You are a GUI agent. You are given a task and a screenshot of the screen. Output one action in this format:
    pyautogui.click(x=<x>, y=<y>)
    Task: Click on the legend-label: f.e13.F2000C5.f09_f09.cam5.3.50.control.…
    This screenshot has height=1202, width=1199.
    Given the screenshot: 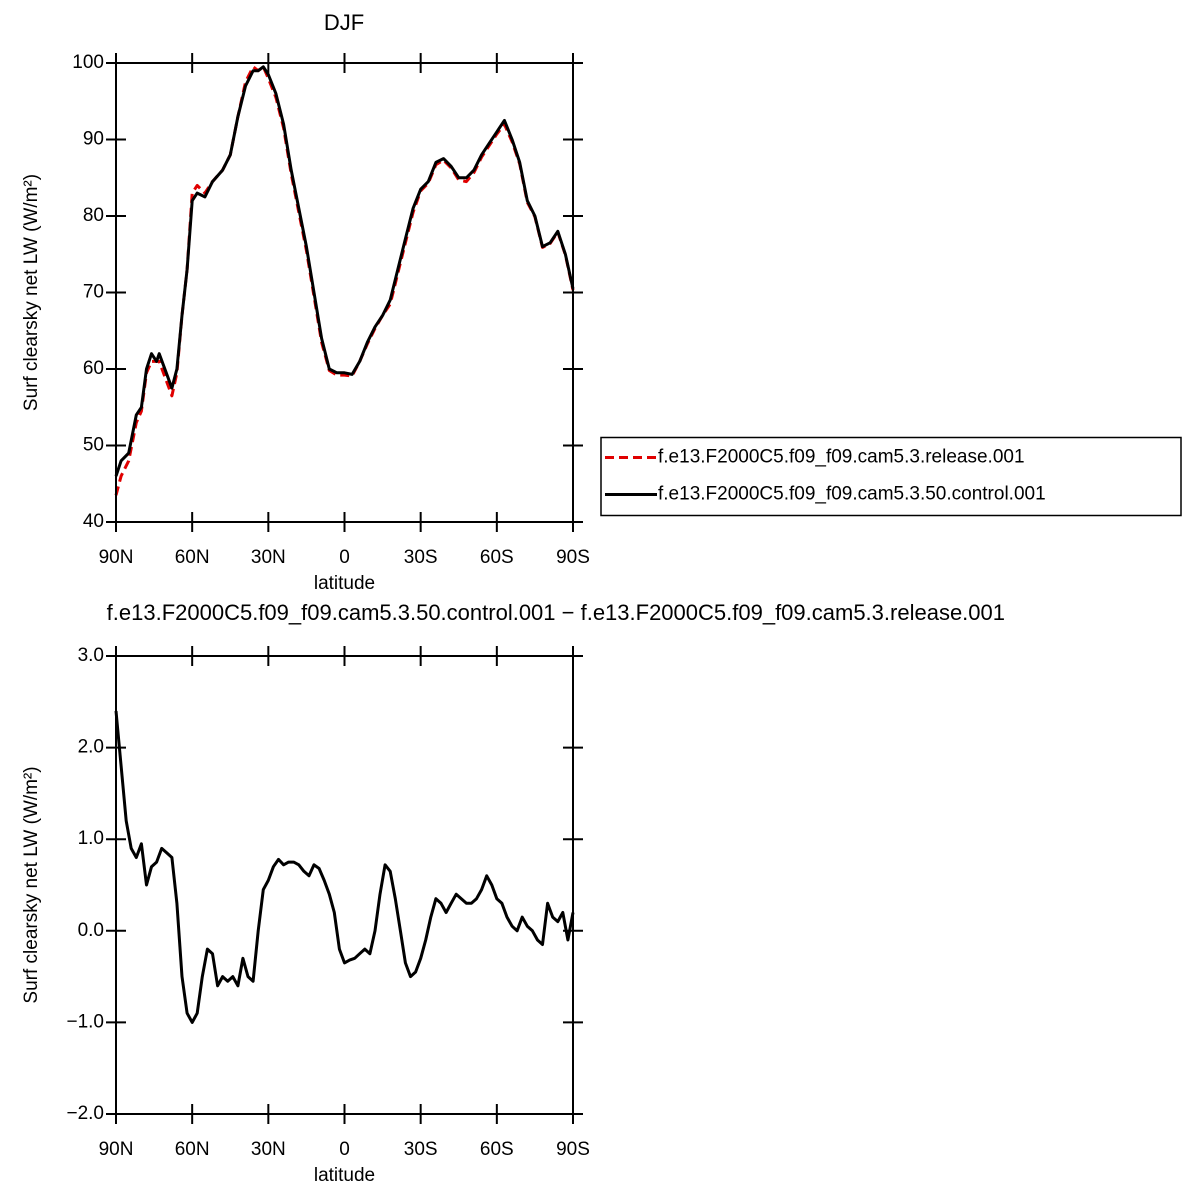 What is the action you would take?
    pyautogui.click(x=852, y=494)
    